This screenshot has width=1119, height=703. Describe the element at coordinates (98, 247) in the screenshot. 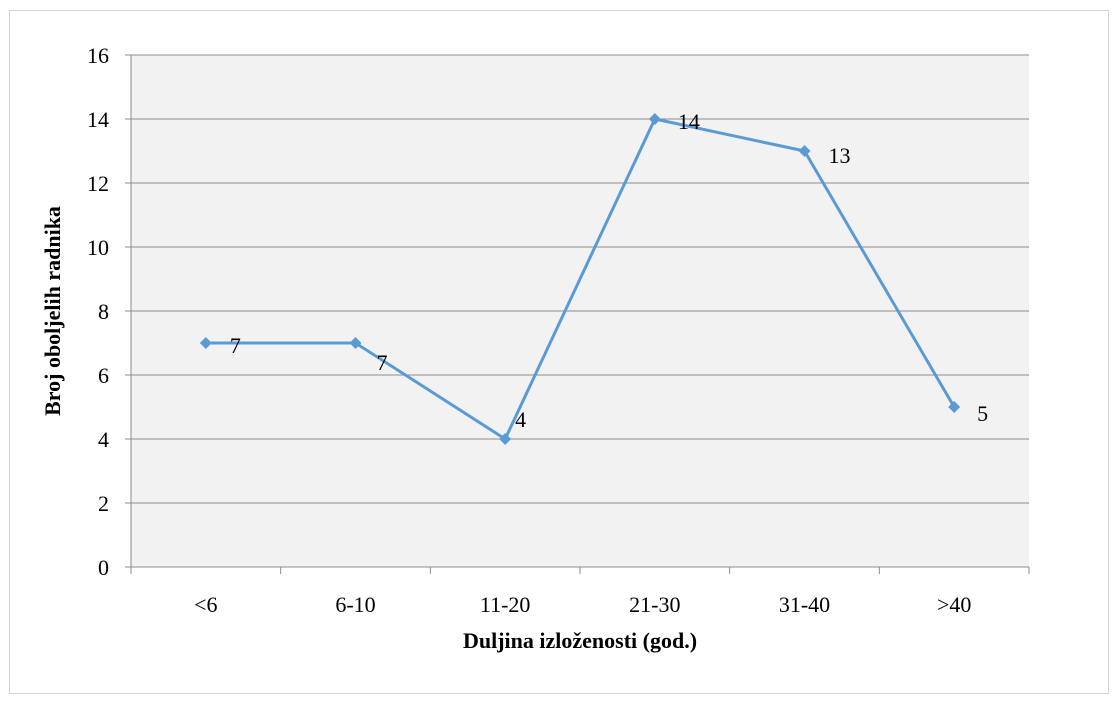

I see `y-tick-label: 10` at that location.